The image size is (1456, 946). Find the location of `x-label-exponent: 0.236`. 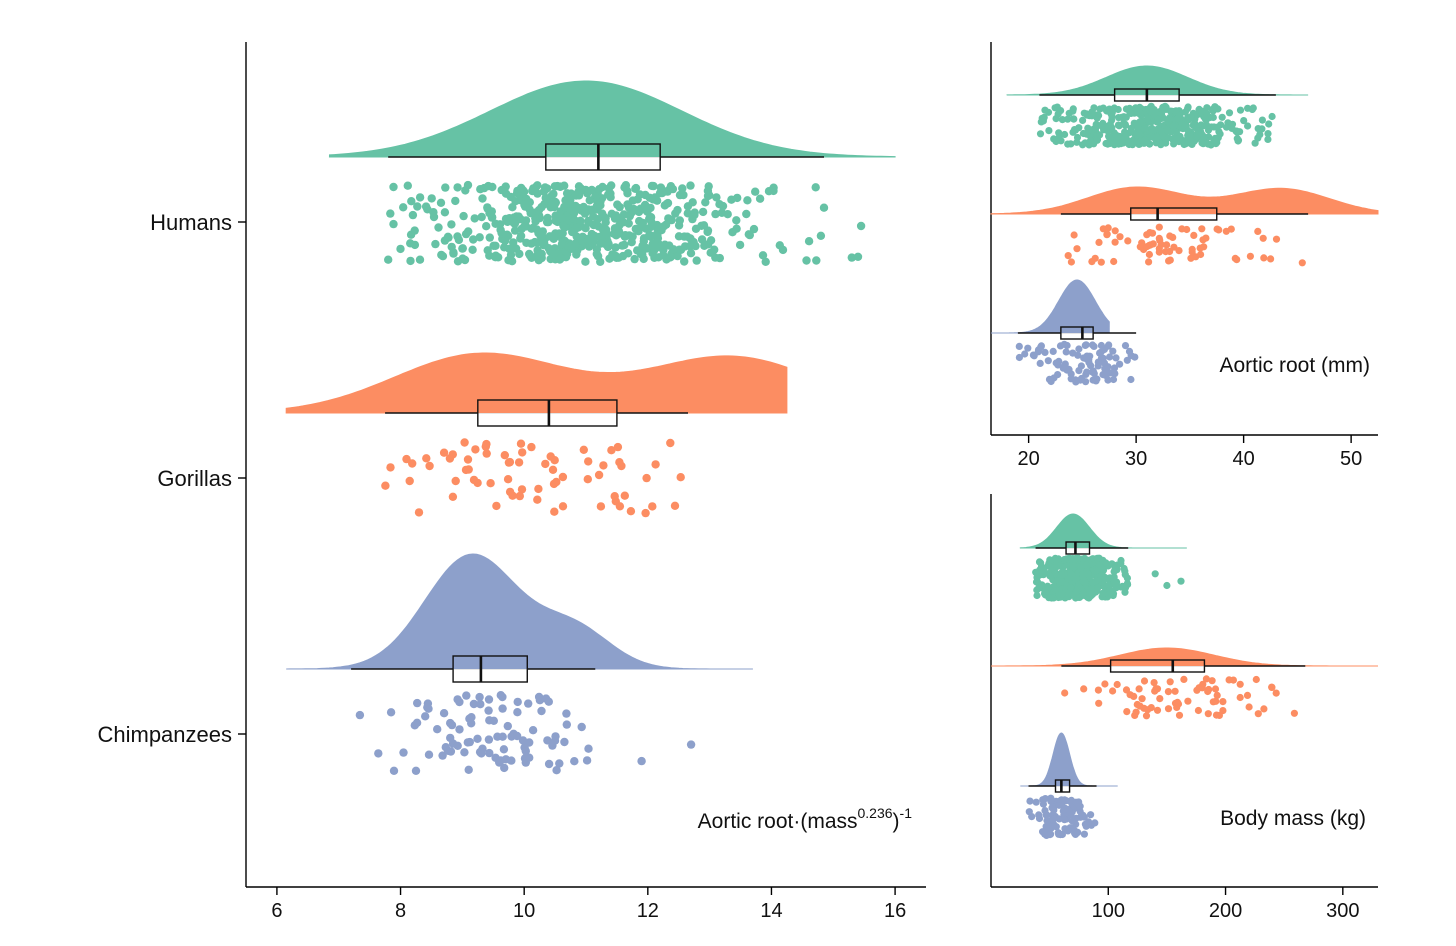

x-label-exponent: 0.236 is located at coordinates (875, 813).